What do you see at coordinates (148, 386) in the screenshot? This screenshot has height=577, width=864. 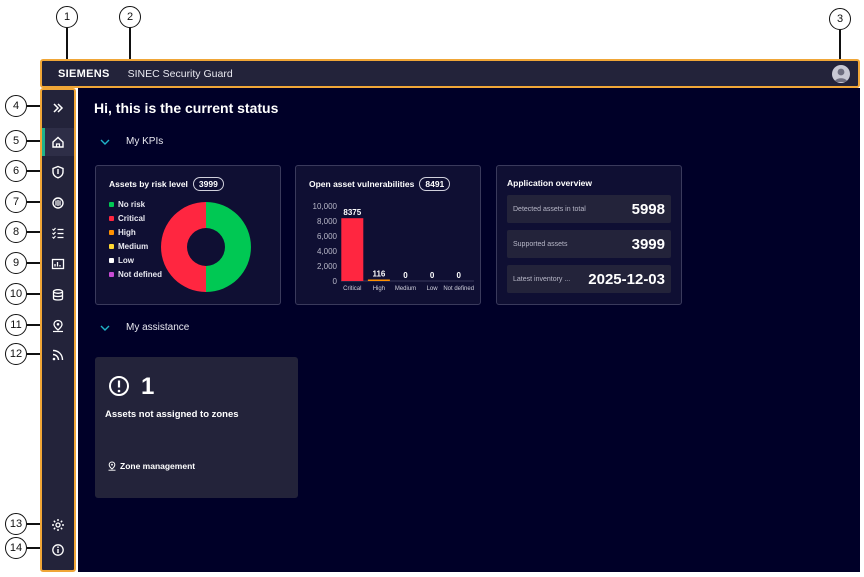 I see `unassigned-assets-count: 1` at bounding box center [148, 386].